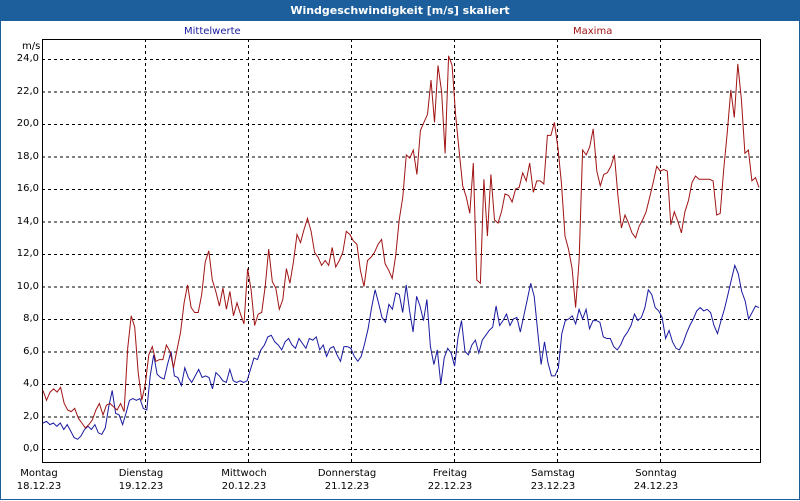  I want to click on x-tick-date: 24.12.23, so click(656, 486).